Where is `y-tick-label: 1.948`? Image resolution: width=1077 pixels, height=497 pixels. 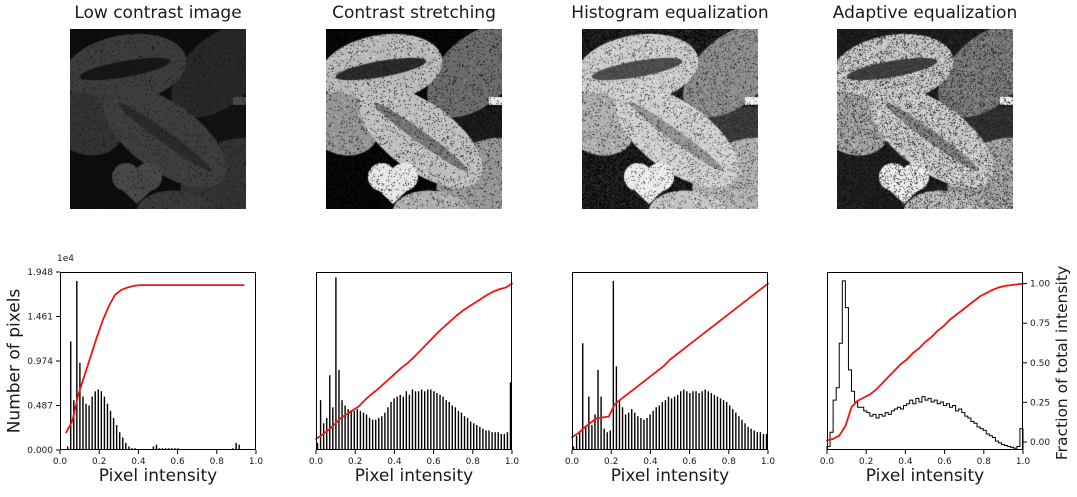
y-tick-label: 1.948 is located at coordinates (40, 273).